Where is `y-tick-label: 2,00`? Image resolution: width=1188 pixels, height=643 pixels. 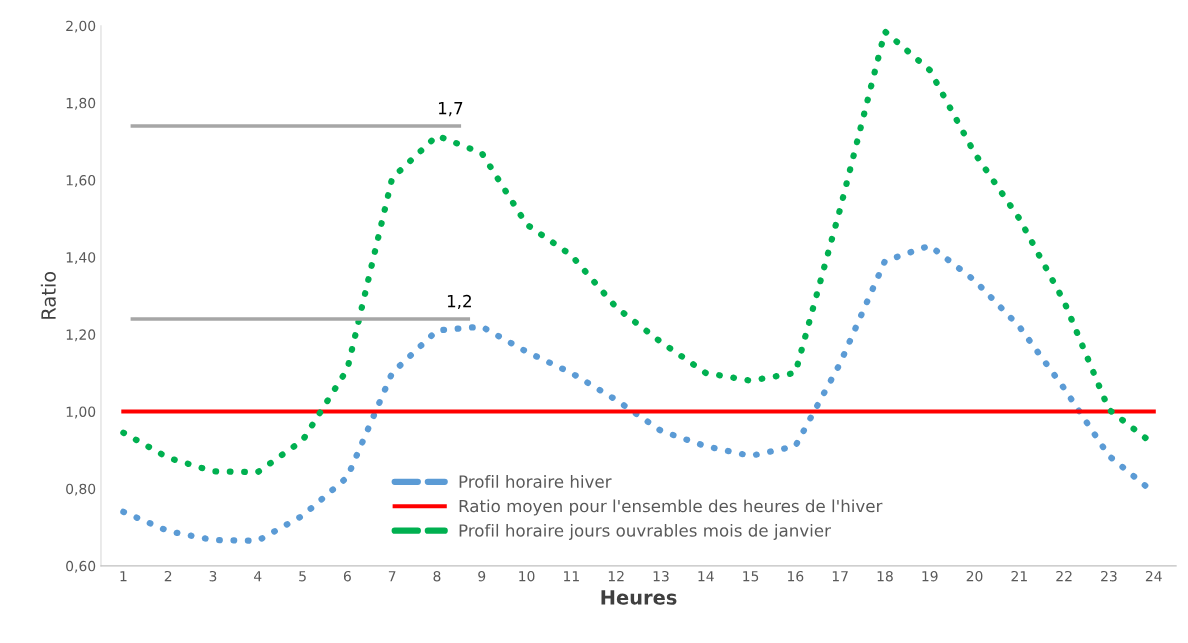 y-tick-label: 2,00 is located at coordinates (81, 26).